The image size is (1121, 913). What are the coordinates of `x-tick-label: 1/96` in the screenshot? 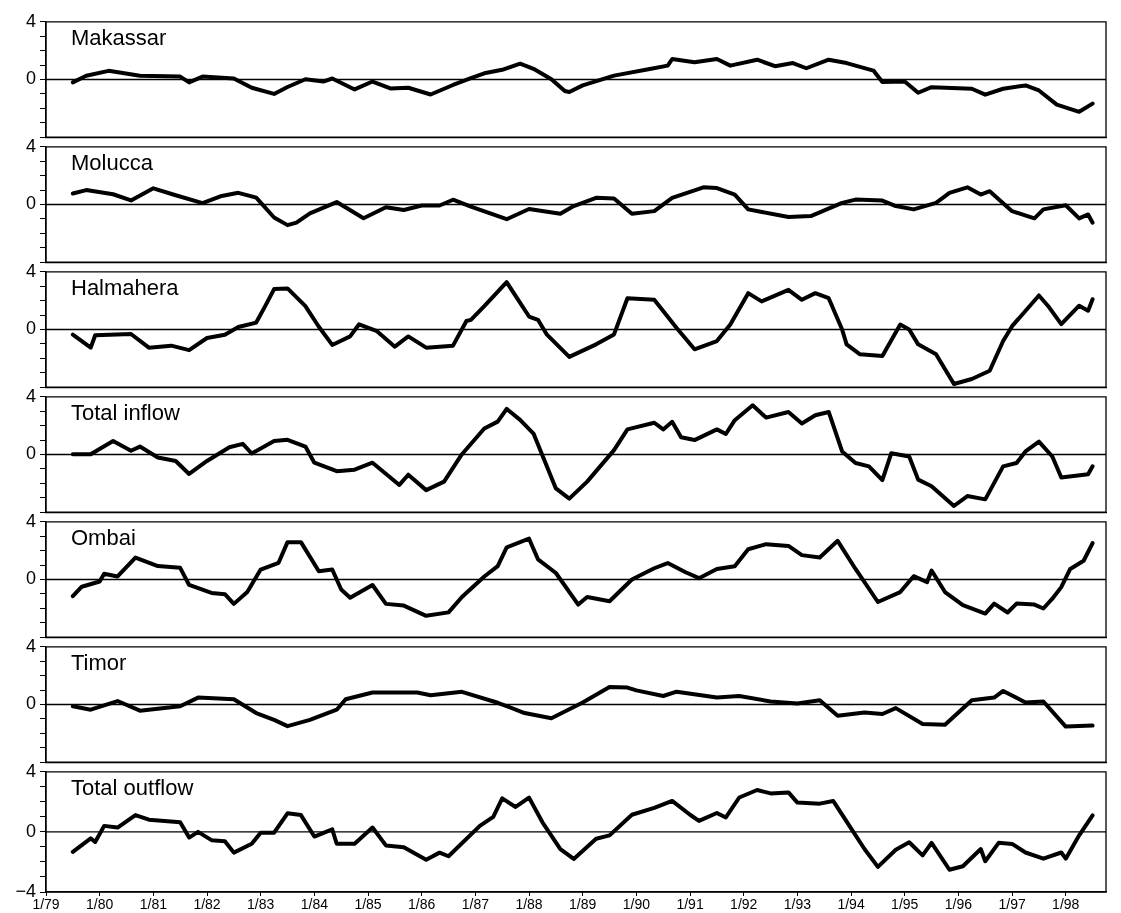 It's located at (958, 904).